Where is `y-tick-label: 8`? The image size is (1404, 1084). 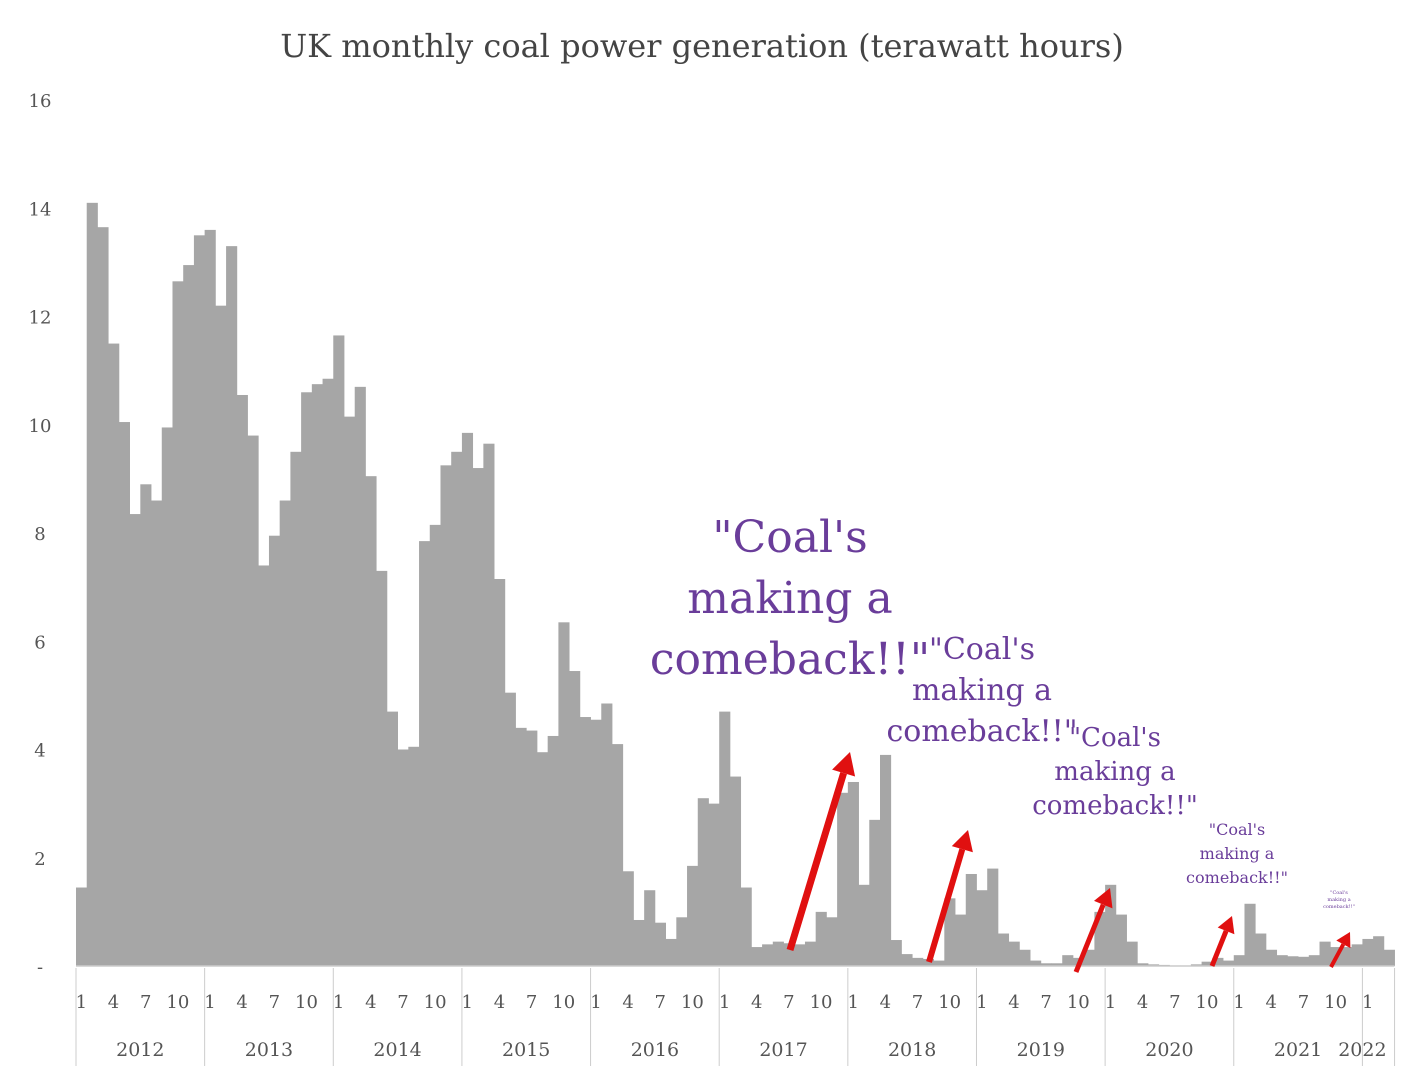 y-tick-label: 8 is located at coordinates (39, 534).